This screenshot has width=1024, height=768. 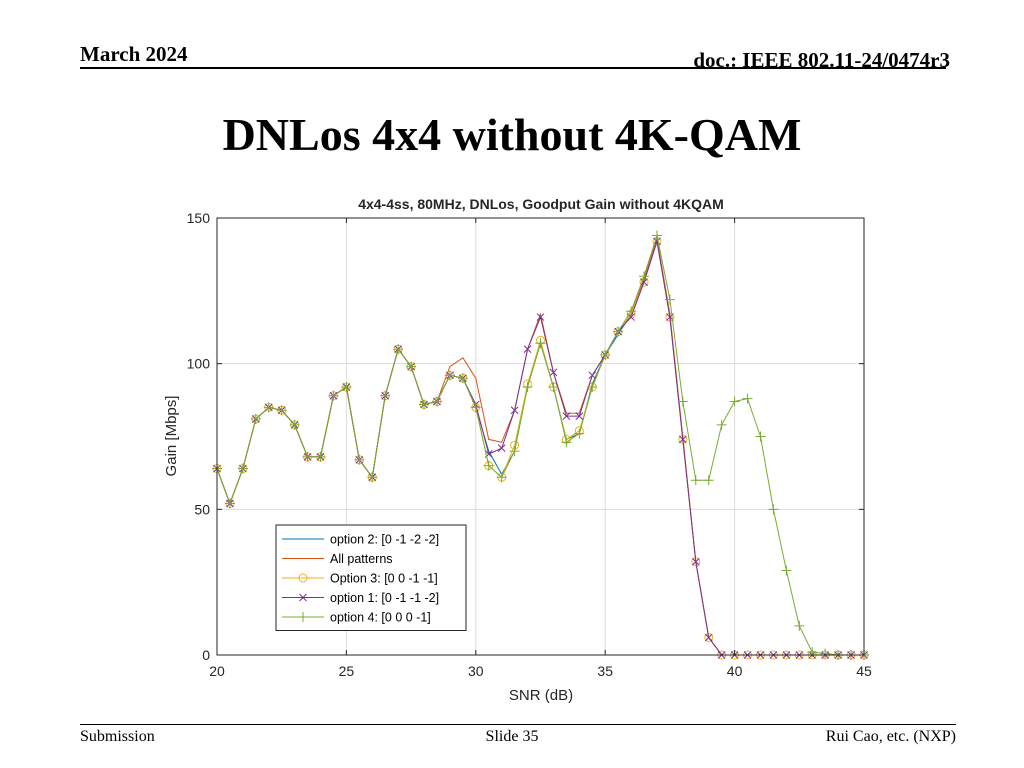 I want to click on x-tick-label: 40, so click(x=735, y=671).